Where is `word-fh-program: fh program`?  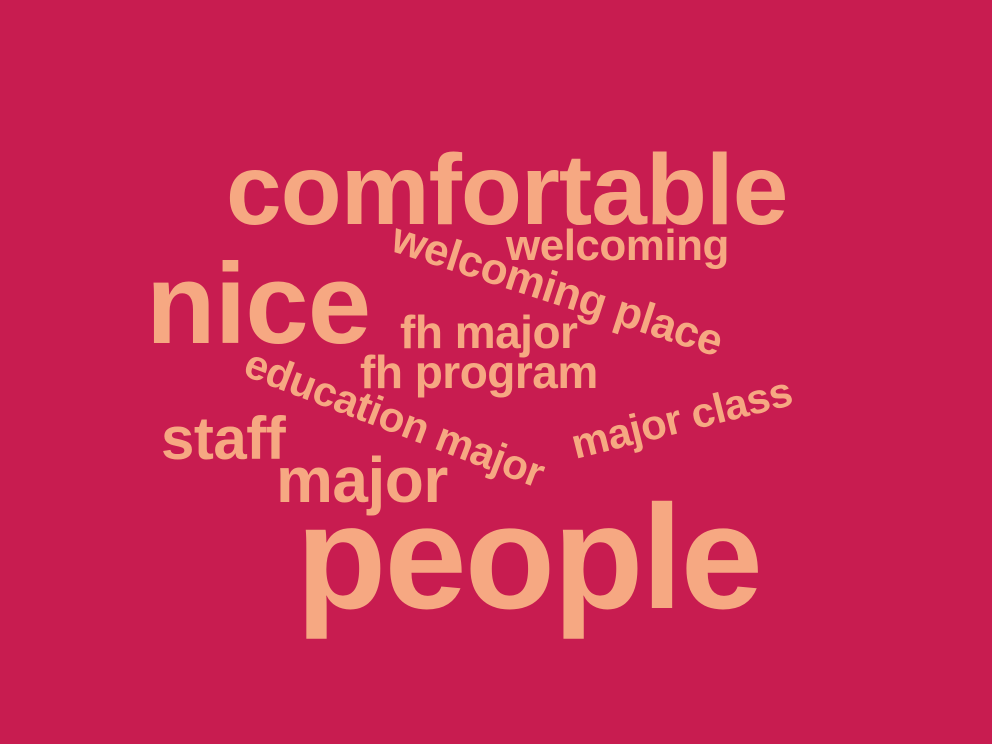 word-fh-program: fh program is located at coordinates (479, 372).